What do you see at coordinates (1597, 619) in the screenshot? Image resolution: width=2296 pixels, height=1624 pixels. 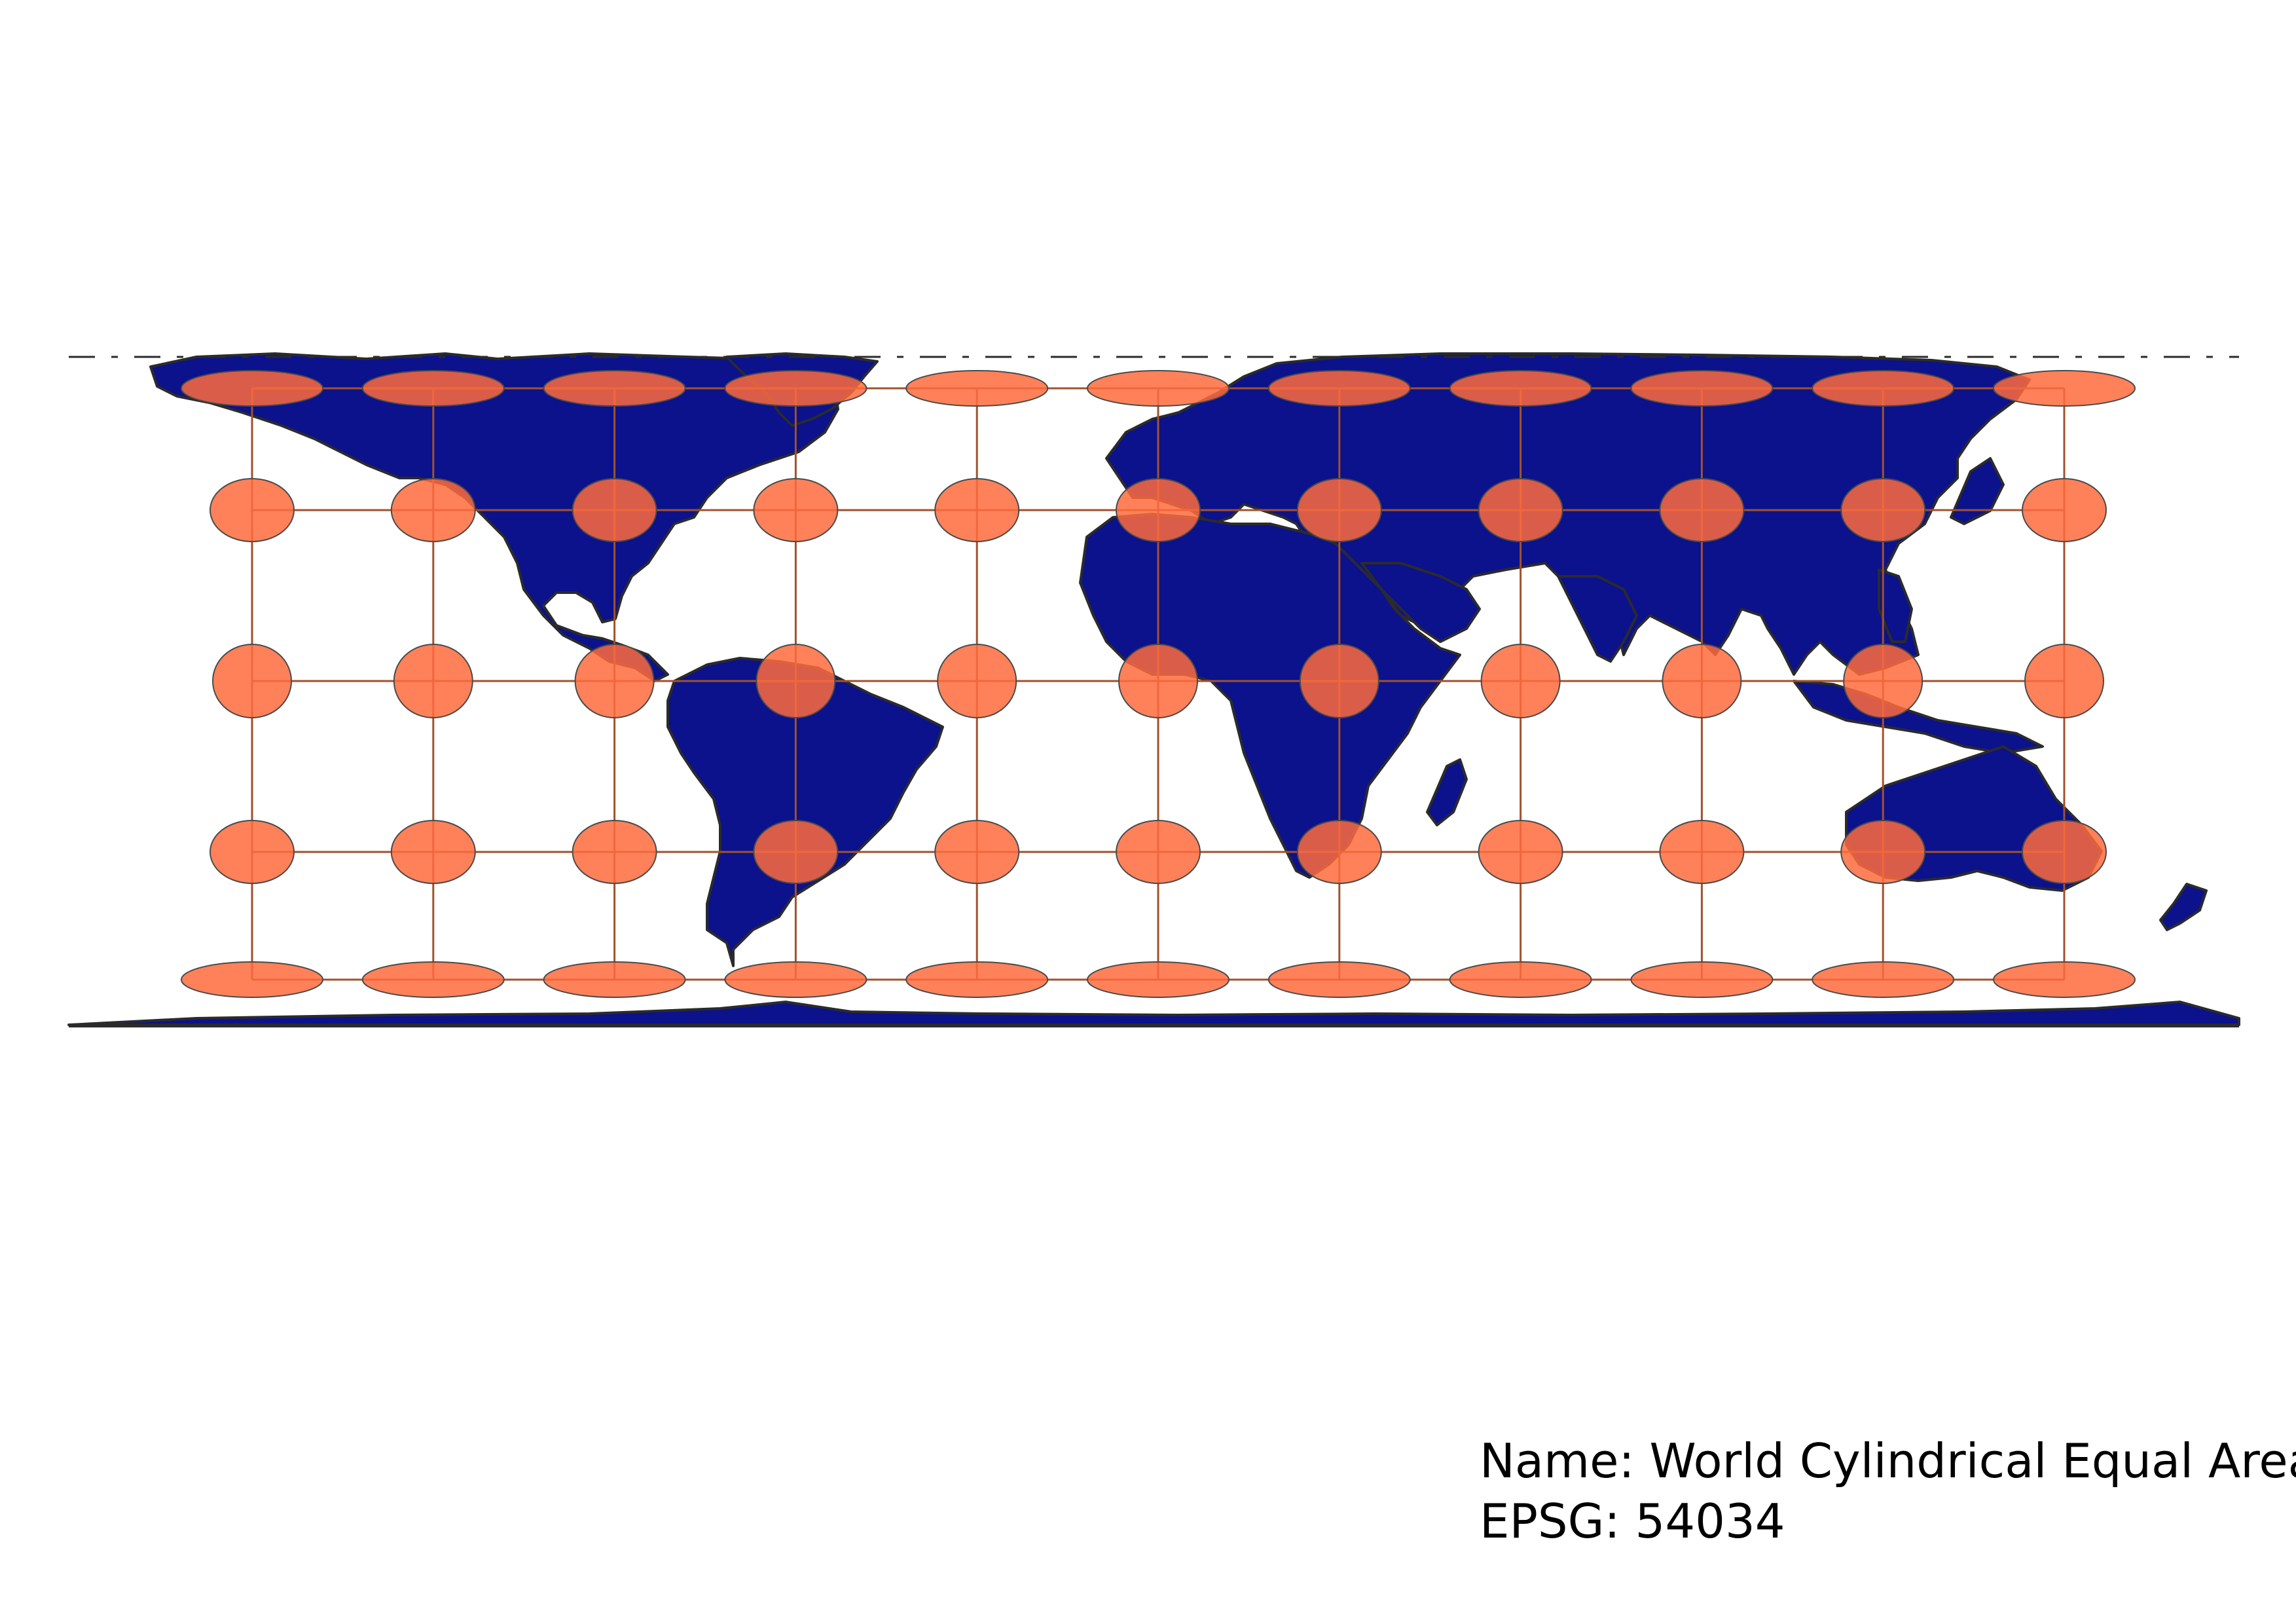 I see `india-landmass` at bounding box center [1597, 619].